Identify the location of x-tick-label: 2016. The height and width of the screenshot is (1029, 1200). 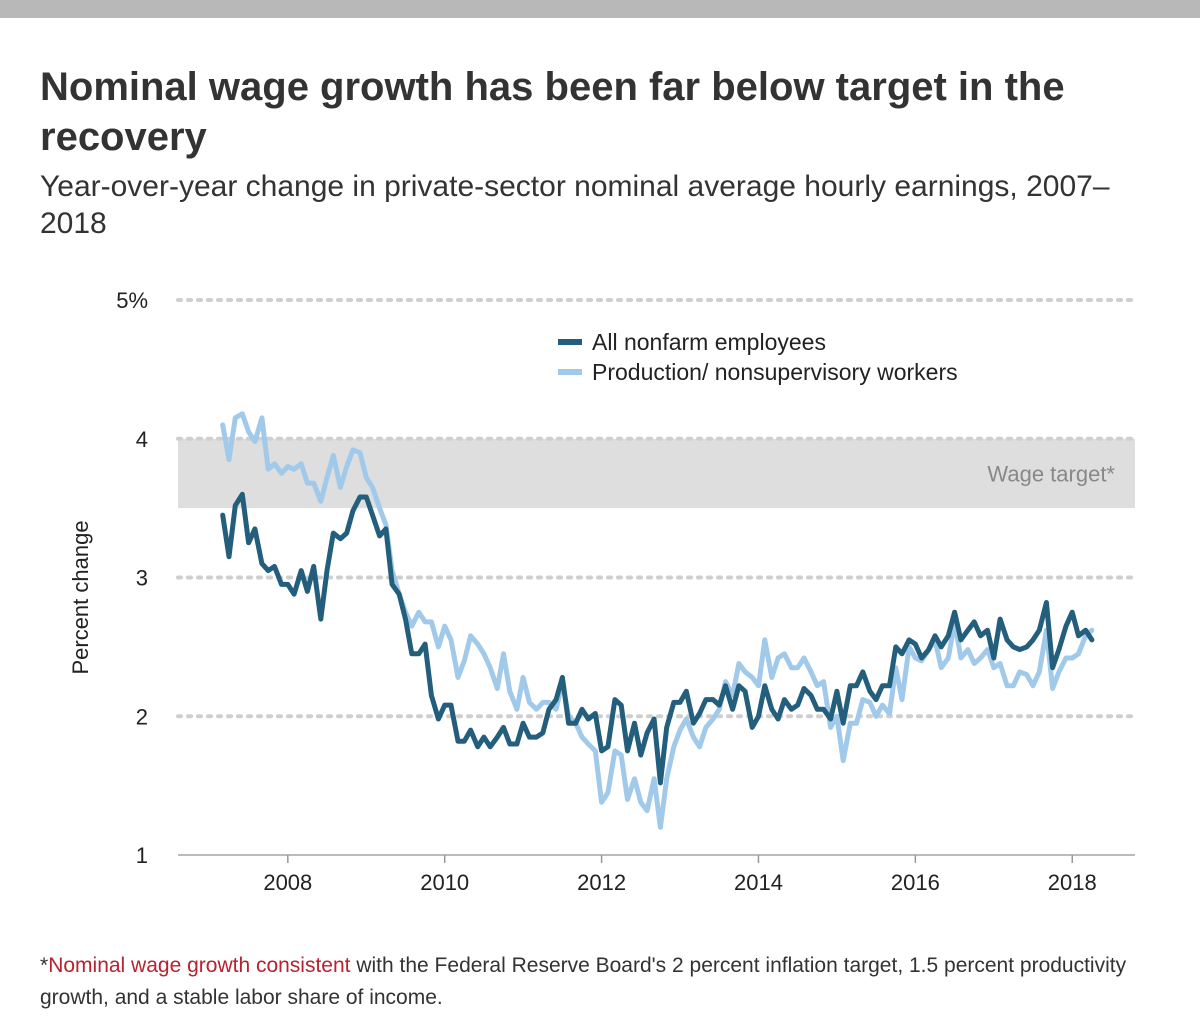
(915, 882).